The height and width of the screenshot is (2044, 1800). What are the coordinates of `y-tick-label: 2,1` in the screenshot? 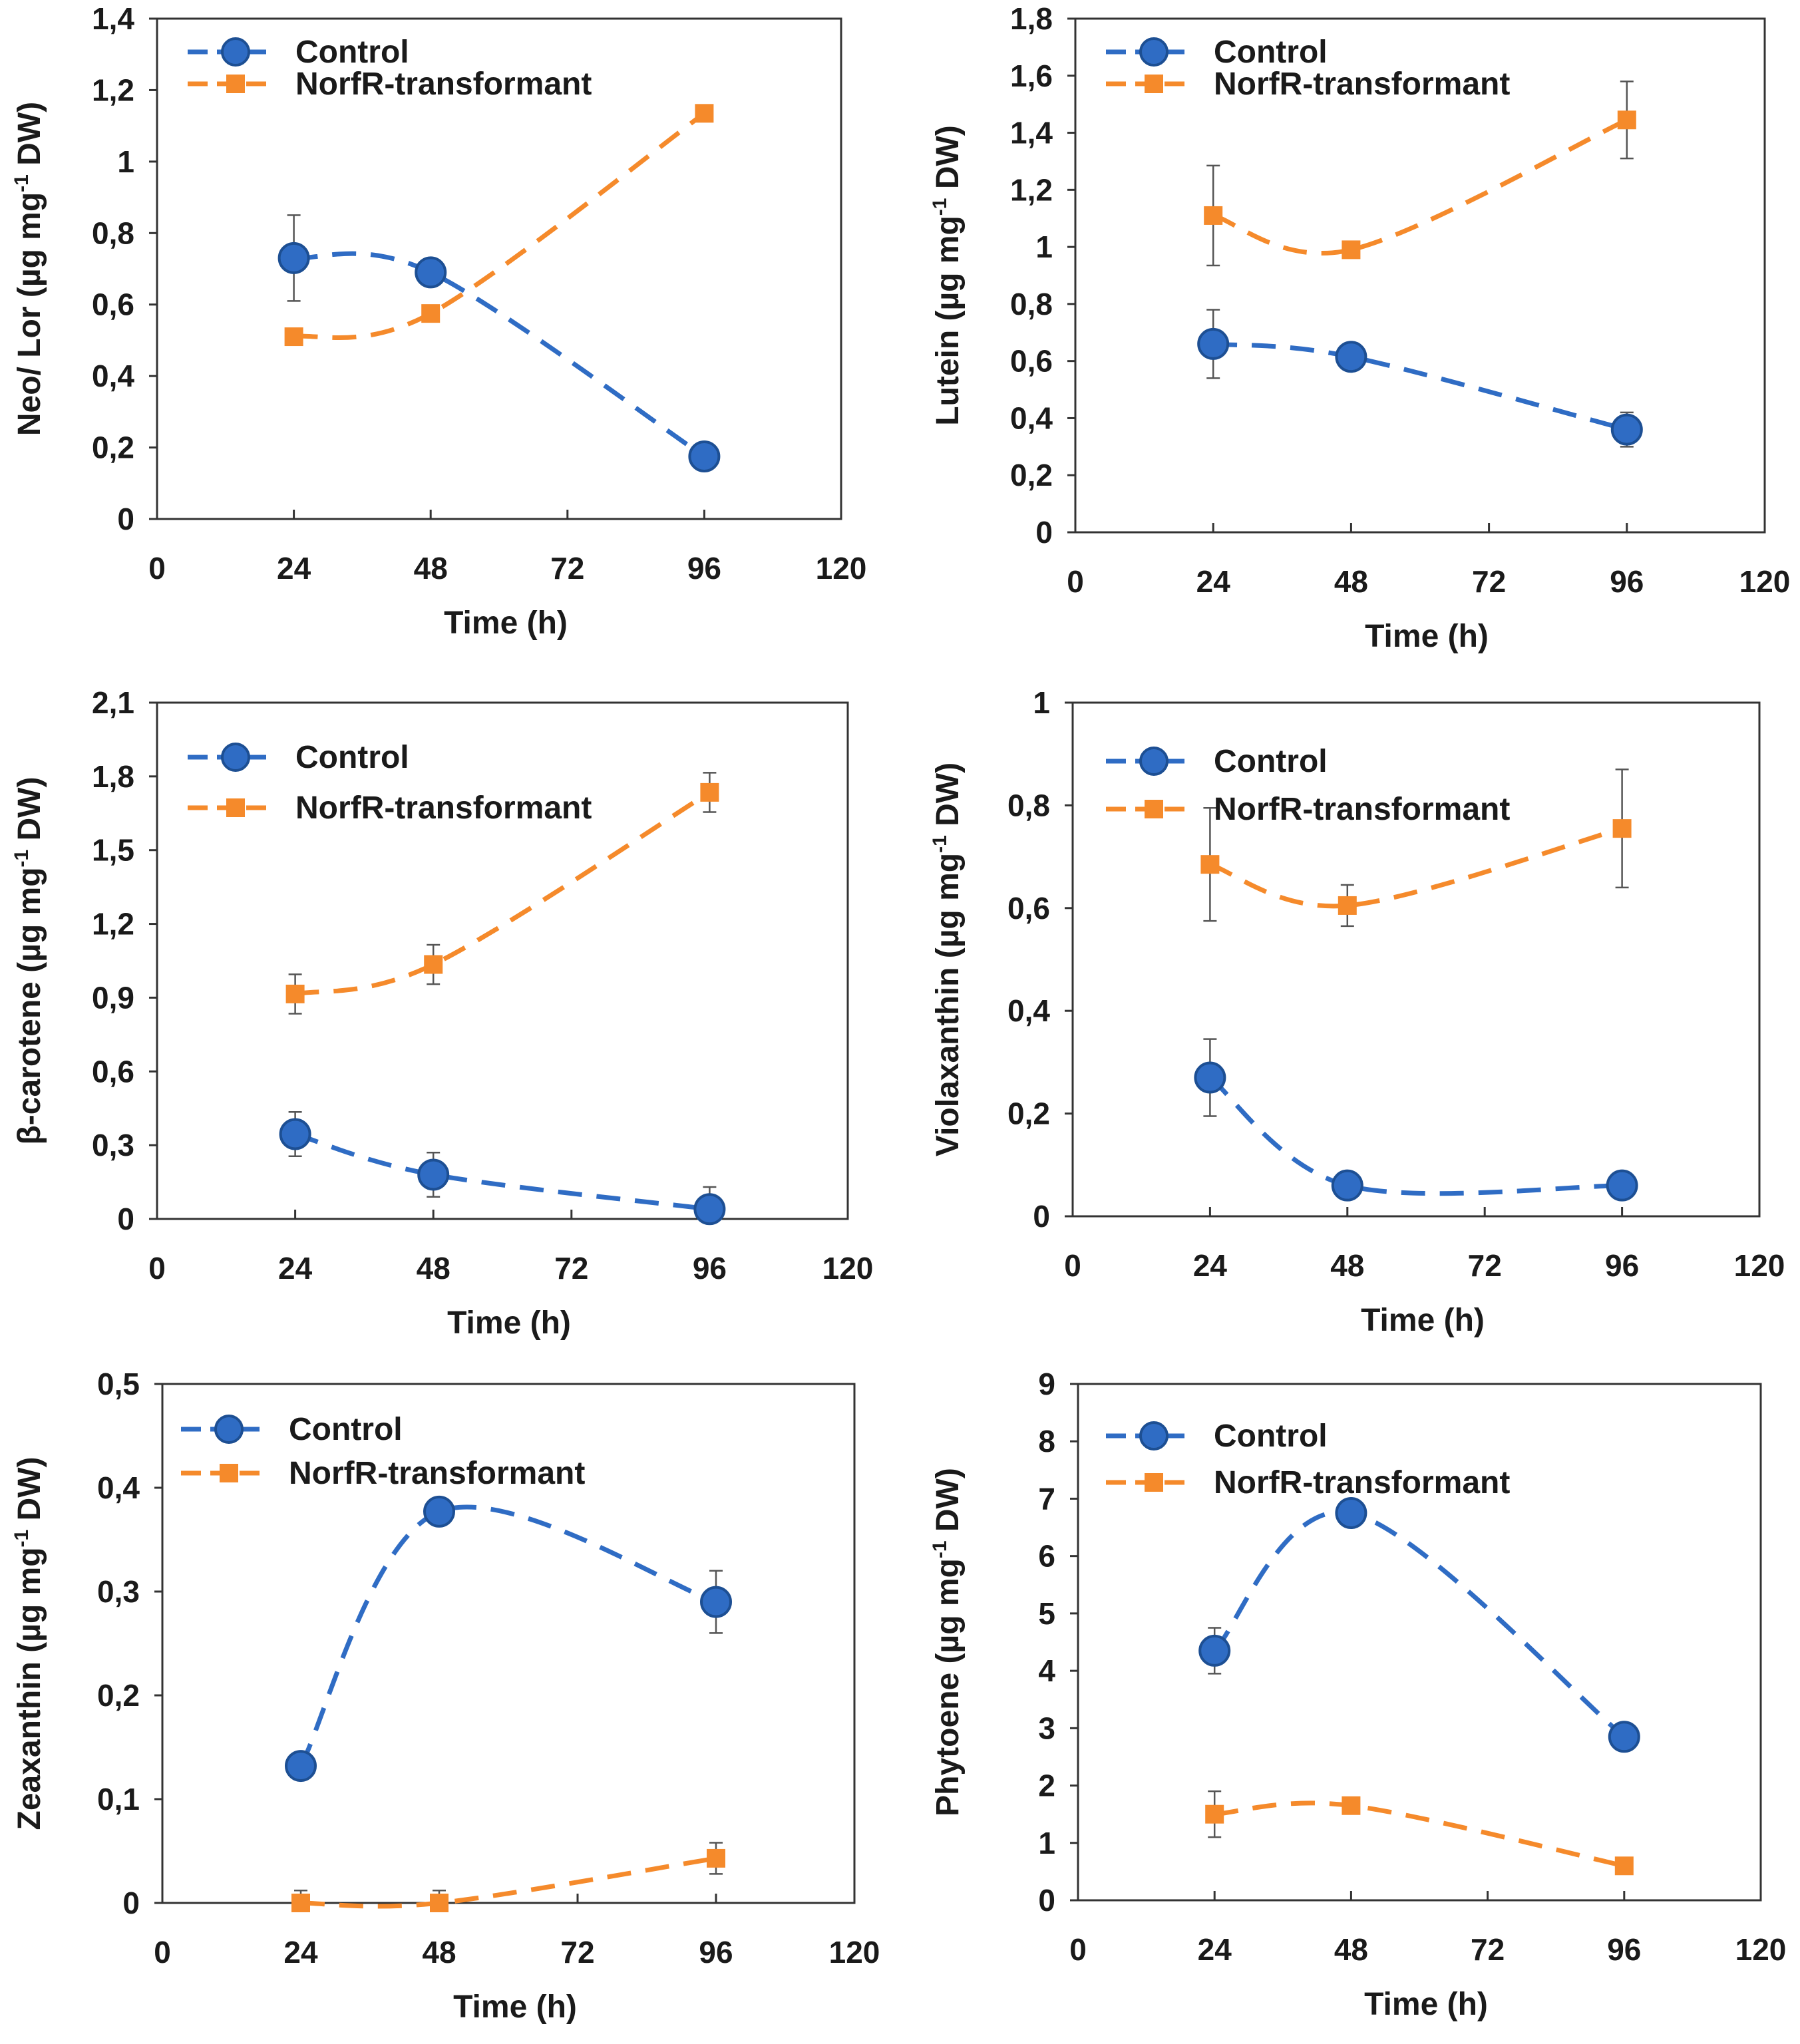 It's located at (113, 702).